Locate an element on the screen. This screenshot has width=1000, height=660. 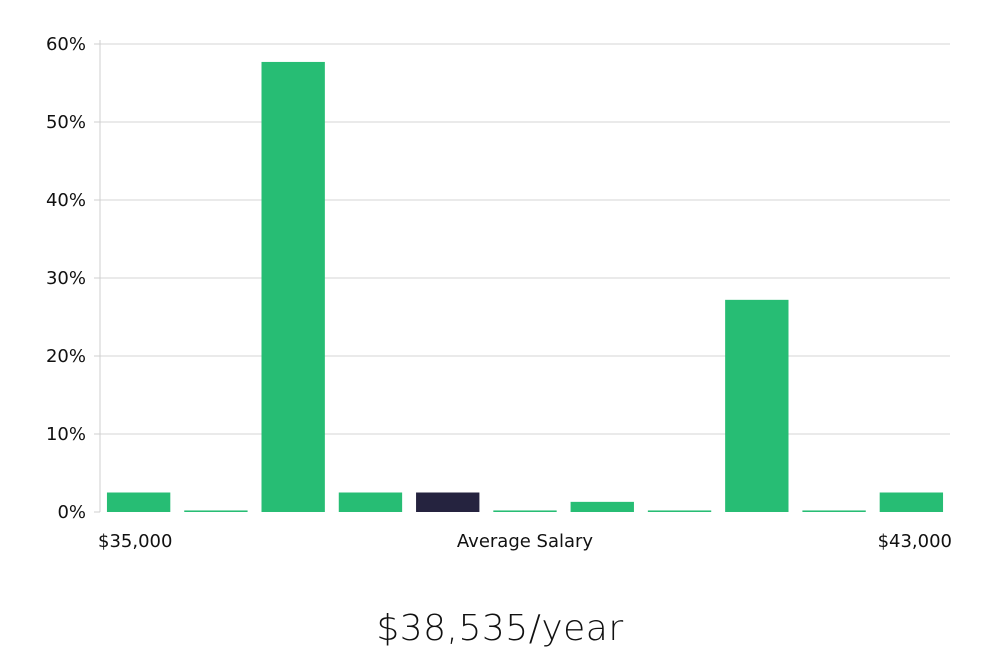
x-axis-min-label: $35,000 is located at coordinates (135, 541).